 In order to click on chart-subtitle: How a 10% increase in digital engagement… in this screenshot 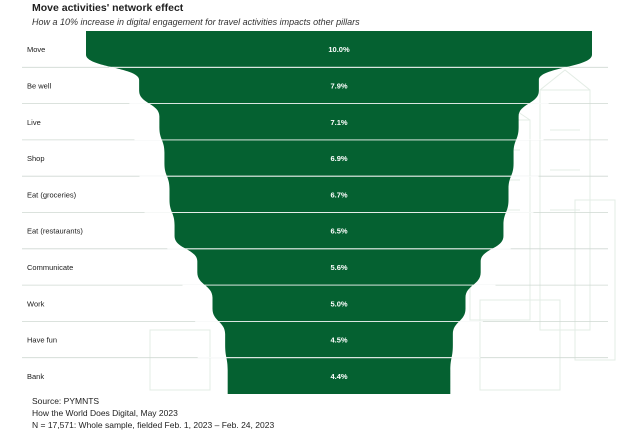, I will do `click(196, 22)`.